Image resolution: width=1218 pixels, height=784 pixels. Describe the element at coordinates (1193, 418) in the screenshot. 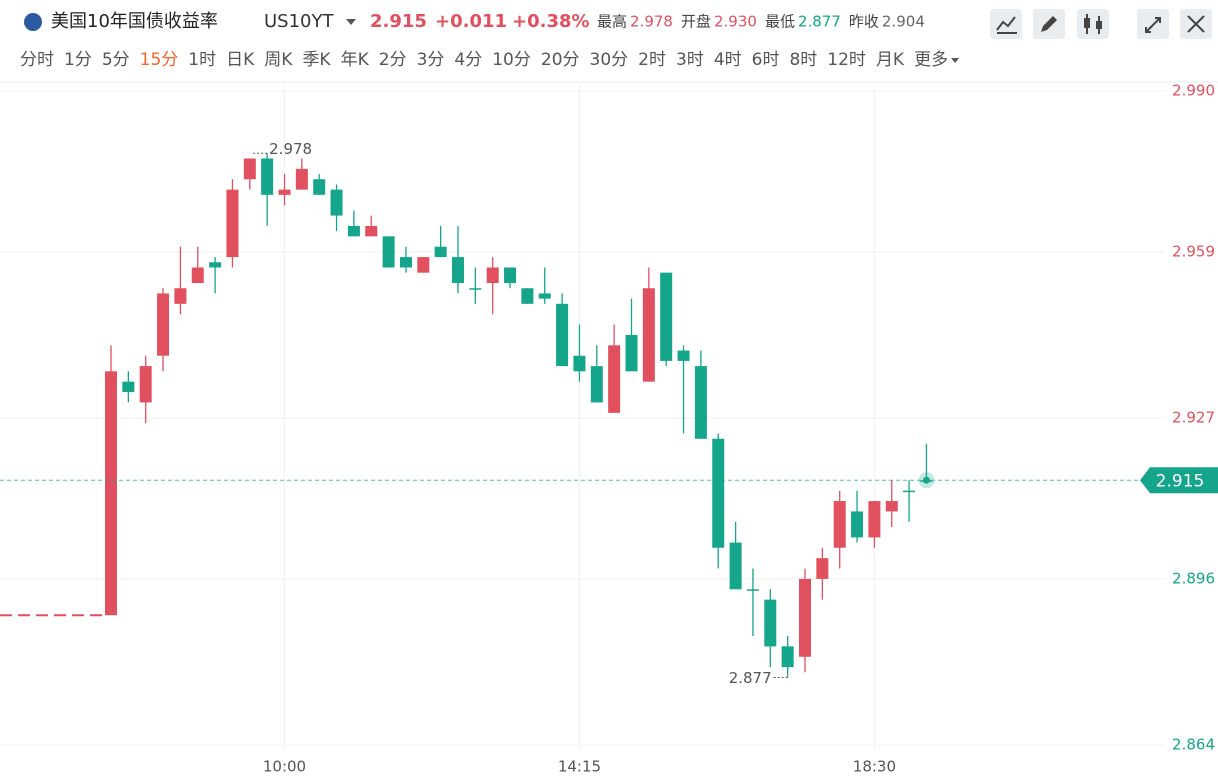

I see `y-tick-label: 2.927` at that location.